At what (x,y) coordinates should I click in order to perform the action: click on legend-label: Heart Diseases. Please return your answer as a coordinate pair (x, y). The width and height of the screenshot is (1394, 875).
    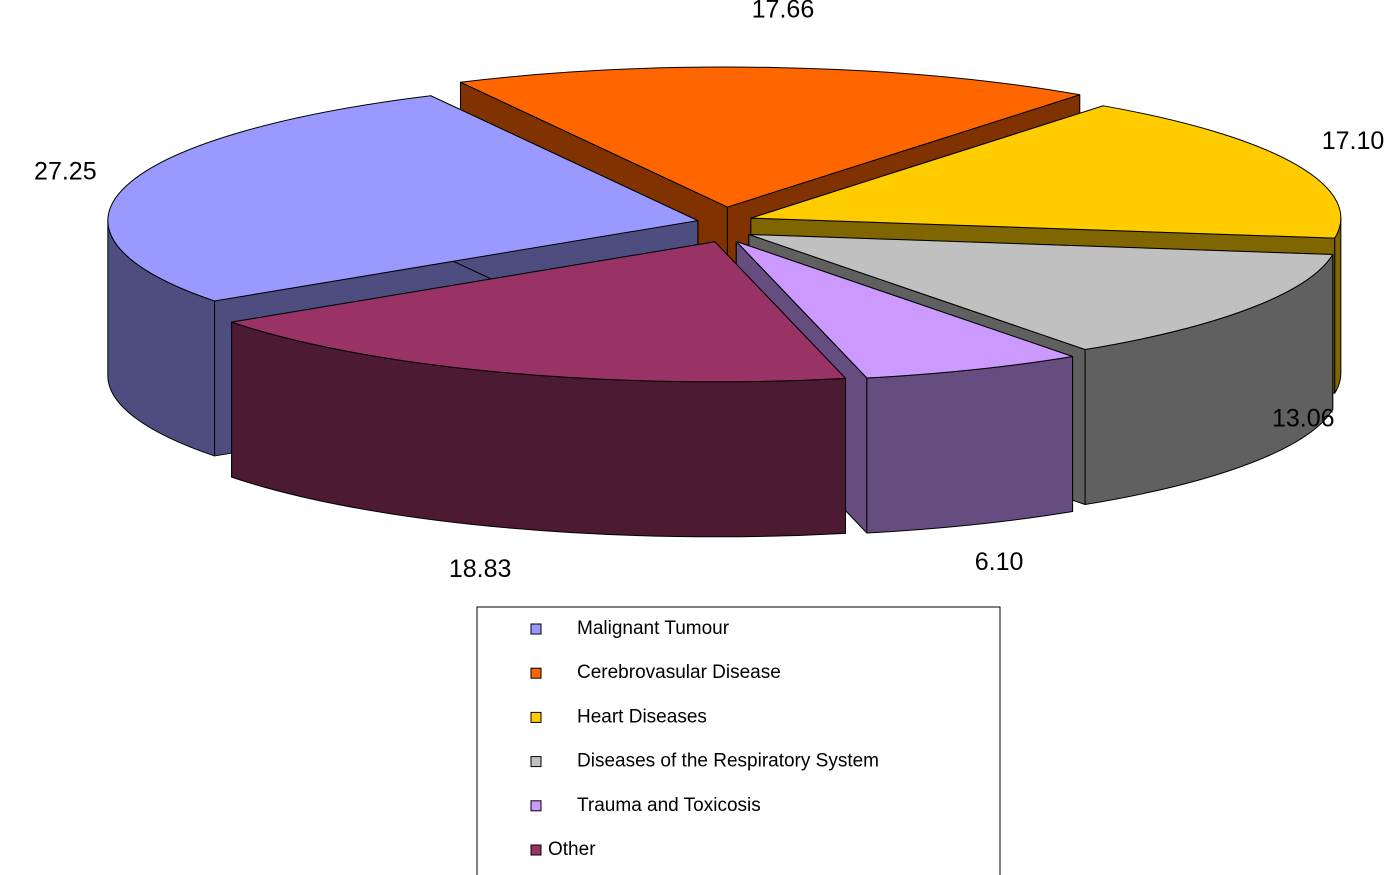
    Looking at the image, I should click on (642, 716).